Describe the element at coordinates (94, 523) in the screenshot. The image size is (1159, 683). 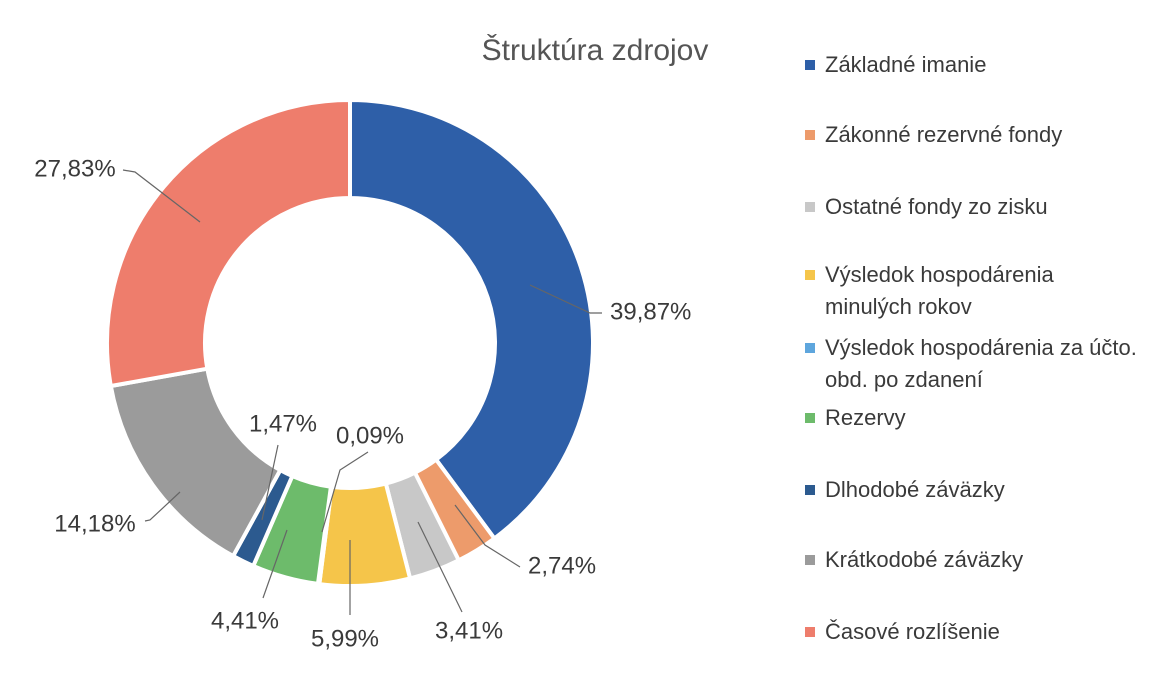
I see `data-label: 14,18%` at that location.